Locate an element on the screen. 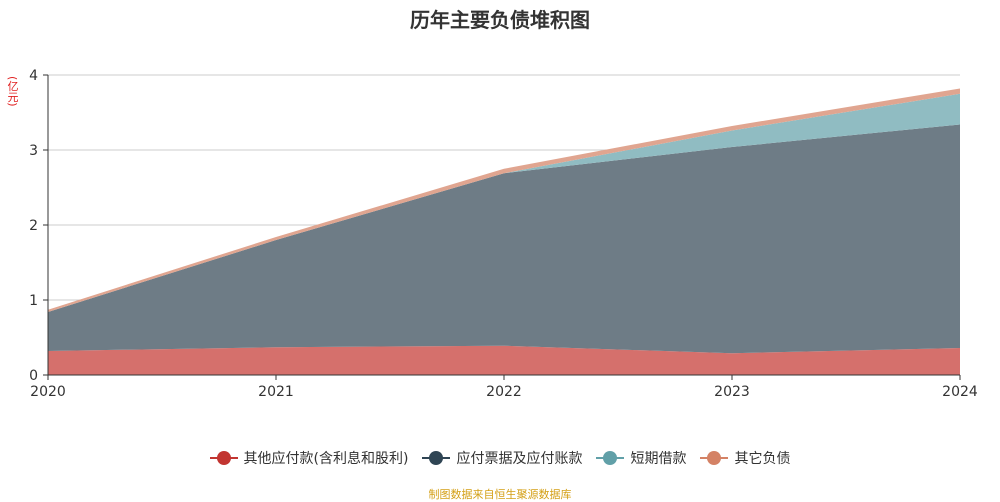 Image resolution: width=1000 pixels, height=502 pixels. y-tick-label: 4 is located at coordinates (33, 76).